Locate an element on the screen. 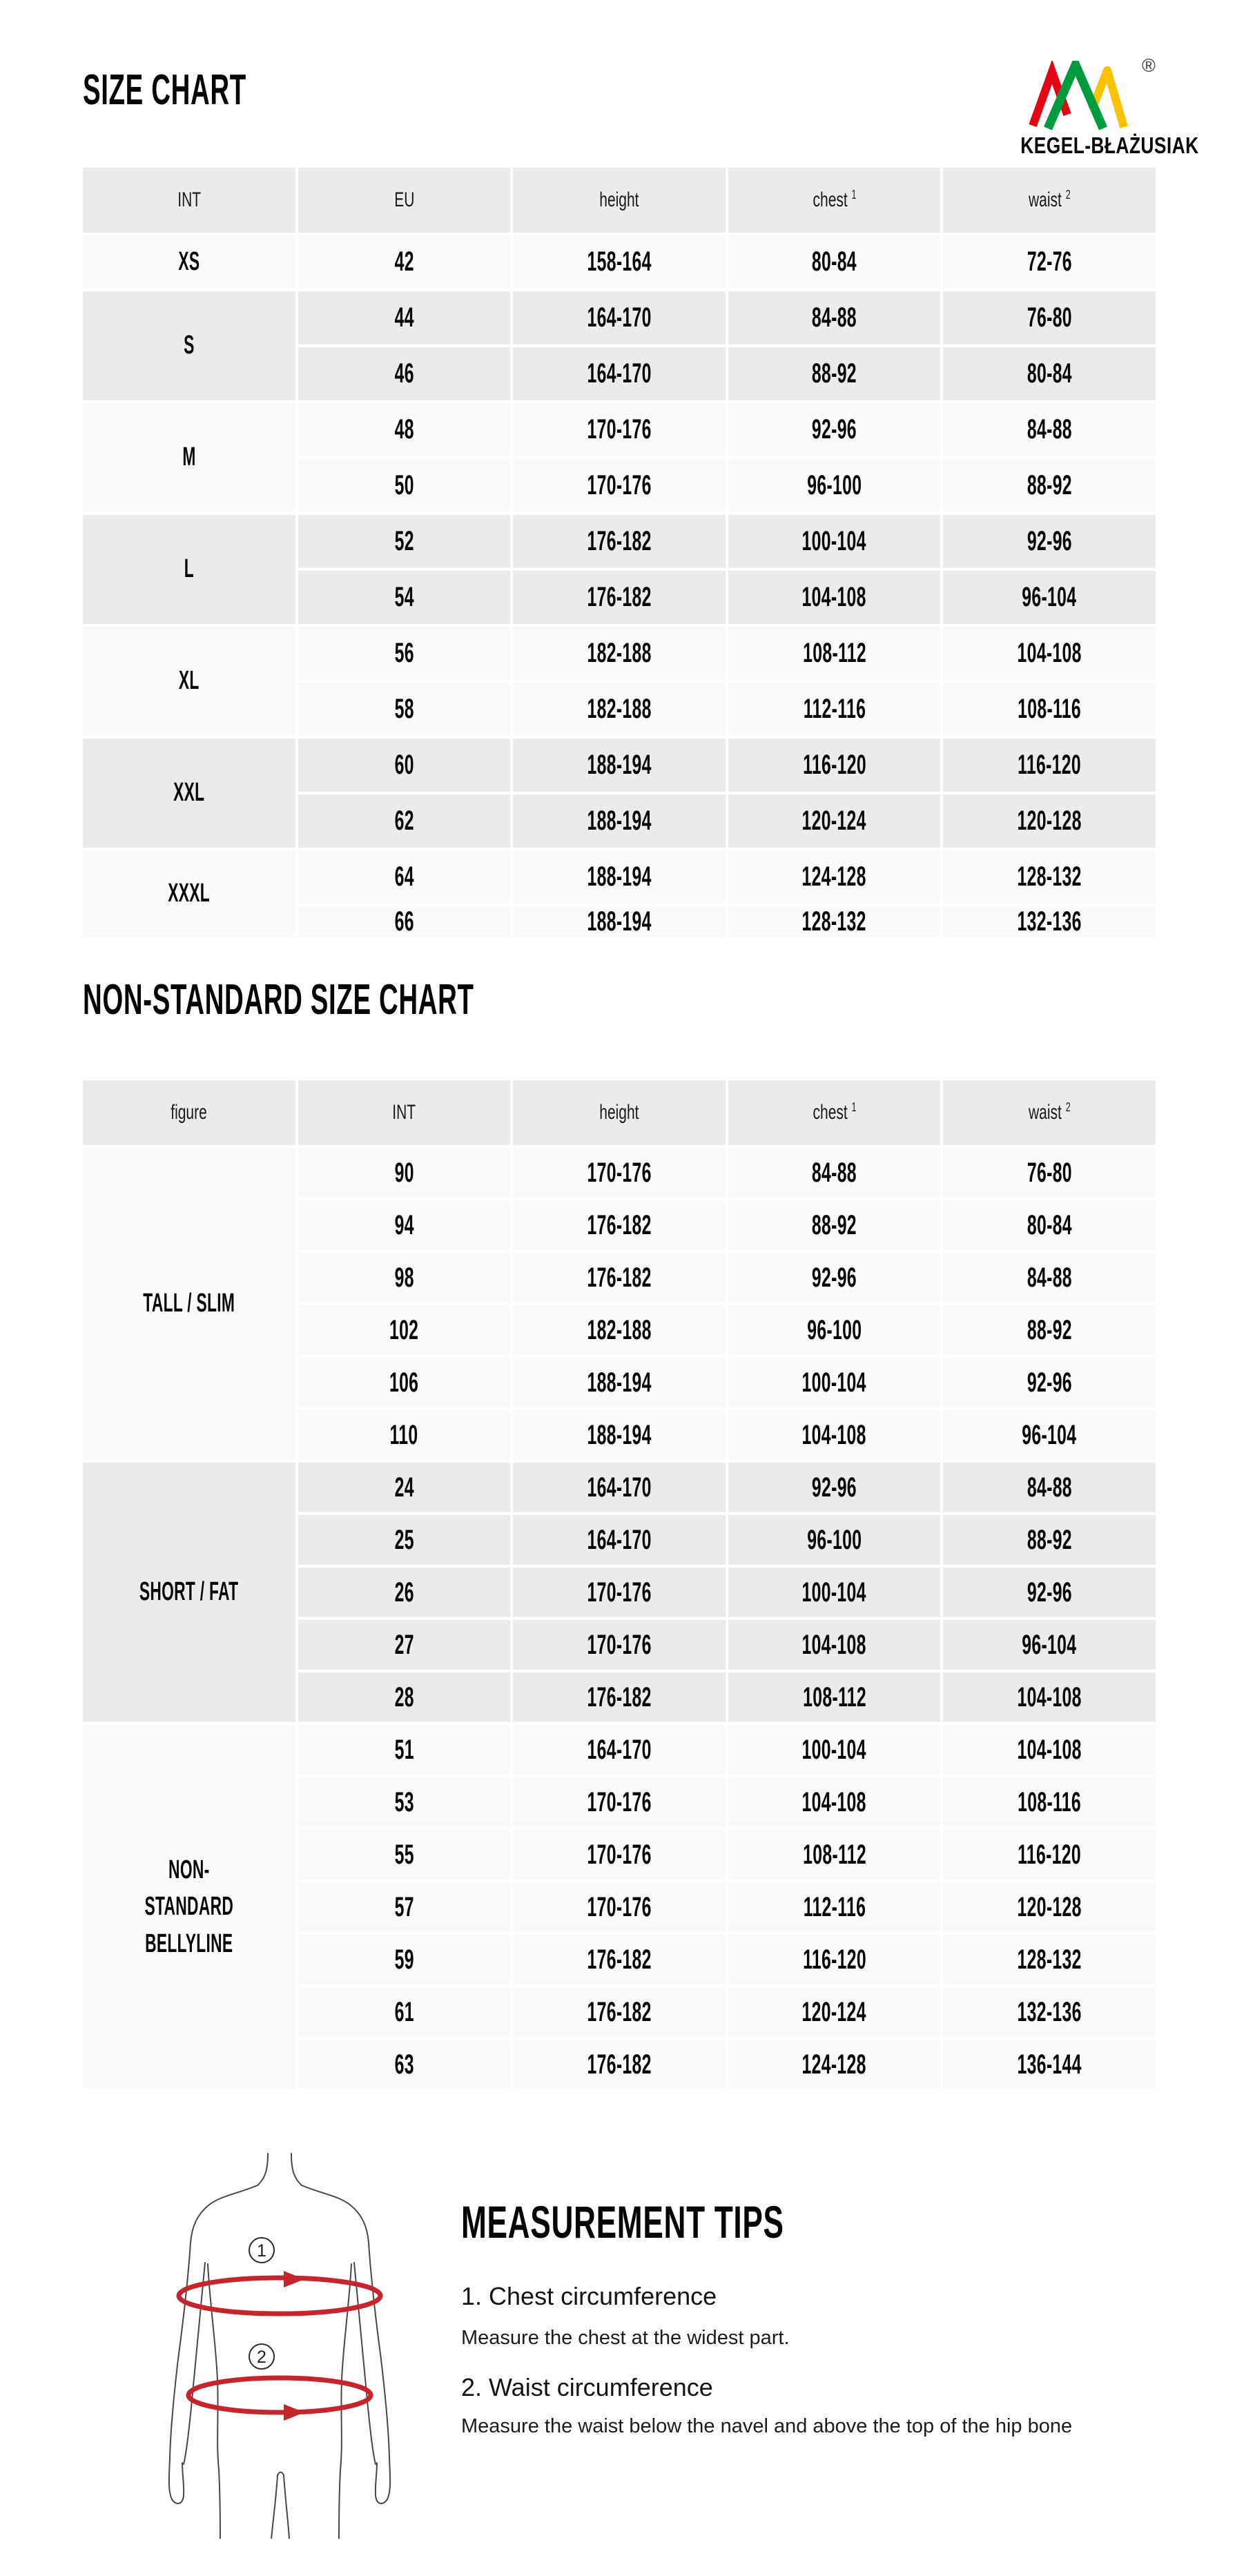 This screenshot has width=1235, height=2576. marker-2-number: 2 is located at coordinates (261, 2357).